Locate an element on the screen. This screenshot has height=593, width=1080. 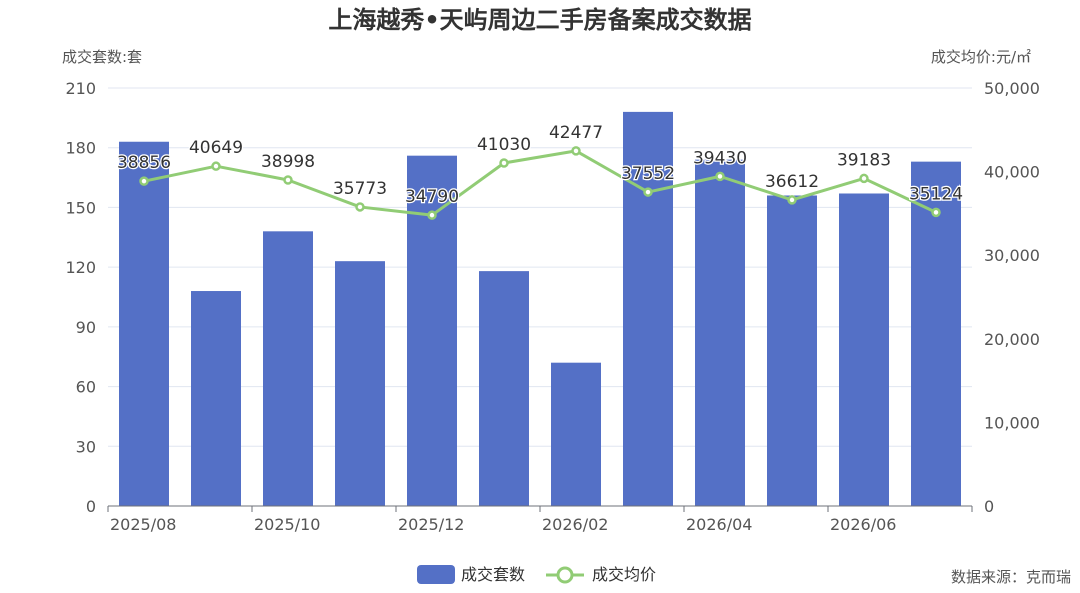
y-left-tick-label: 120 is located at coordinates (80, 267).